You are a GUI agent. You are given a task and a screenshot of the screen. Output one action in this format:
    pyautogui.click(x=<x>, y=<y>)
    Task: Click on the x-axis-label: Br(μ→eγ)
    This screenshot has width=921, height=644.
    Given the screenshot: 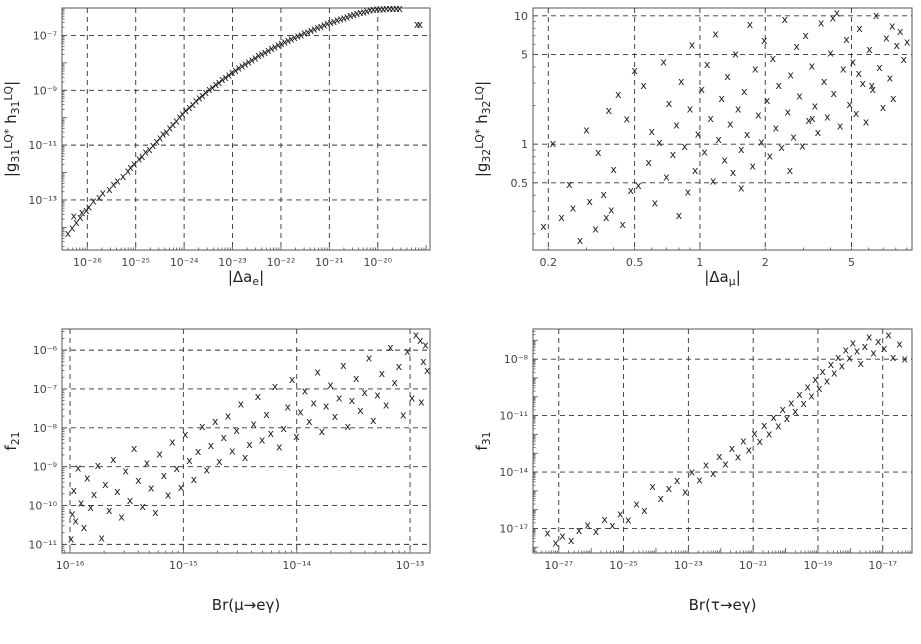 What is the action you would take?
    pyautogui.click(x=246, y=605)
    